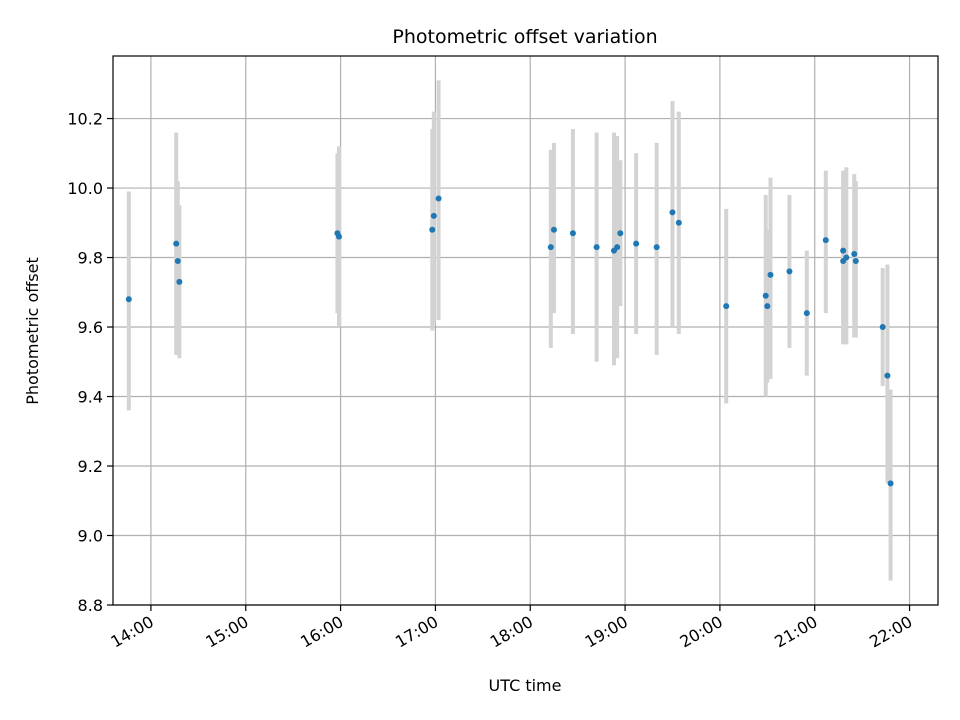  What do you see at coordinates (90, 466) in the screenshot?
I see `y-tick-label: 9.2` at bounding box center [90, 466].